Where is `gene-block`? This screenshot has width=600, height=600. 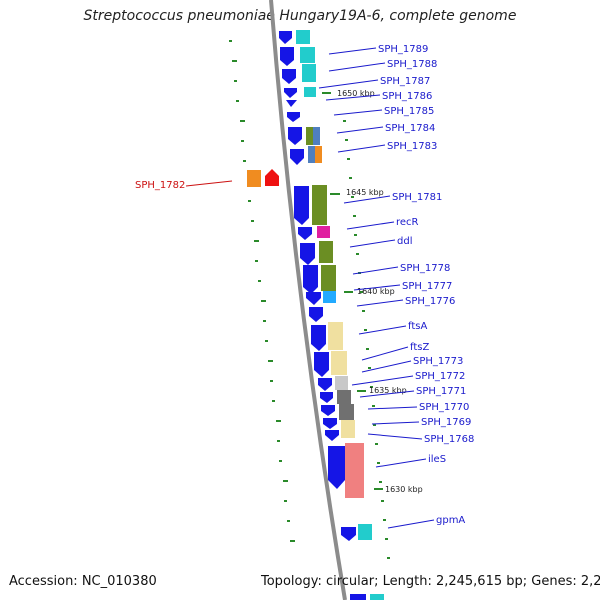
gene-block is located at coordinates (254, 178).